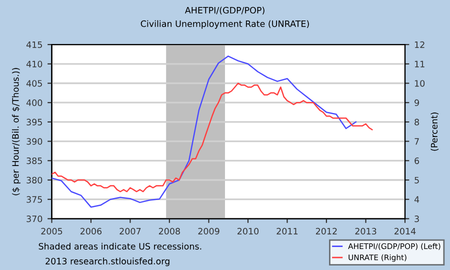 This screenshot has height=270, width=450. I want to click on y2-tick-label: 6, so click(417, 160).